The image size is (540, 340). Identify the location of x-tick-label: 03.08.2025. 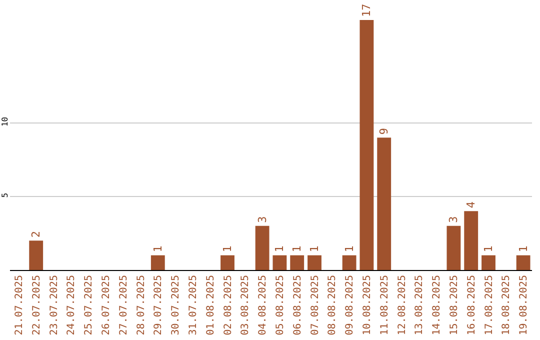
(246, 305).